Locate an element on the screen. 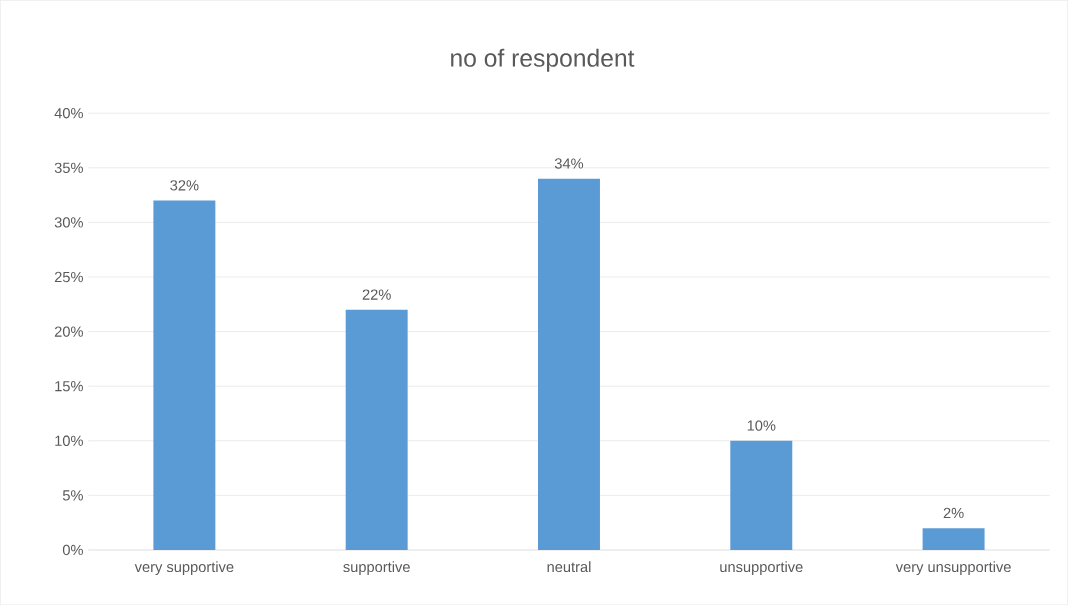 The width and height of the screenshot is (1068, 605). data-label: 10% is located at coordinates (761, 425).